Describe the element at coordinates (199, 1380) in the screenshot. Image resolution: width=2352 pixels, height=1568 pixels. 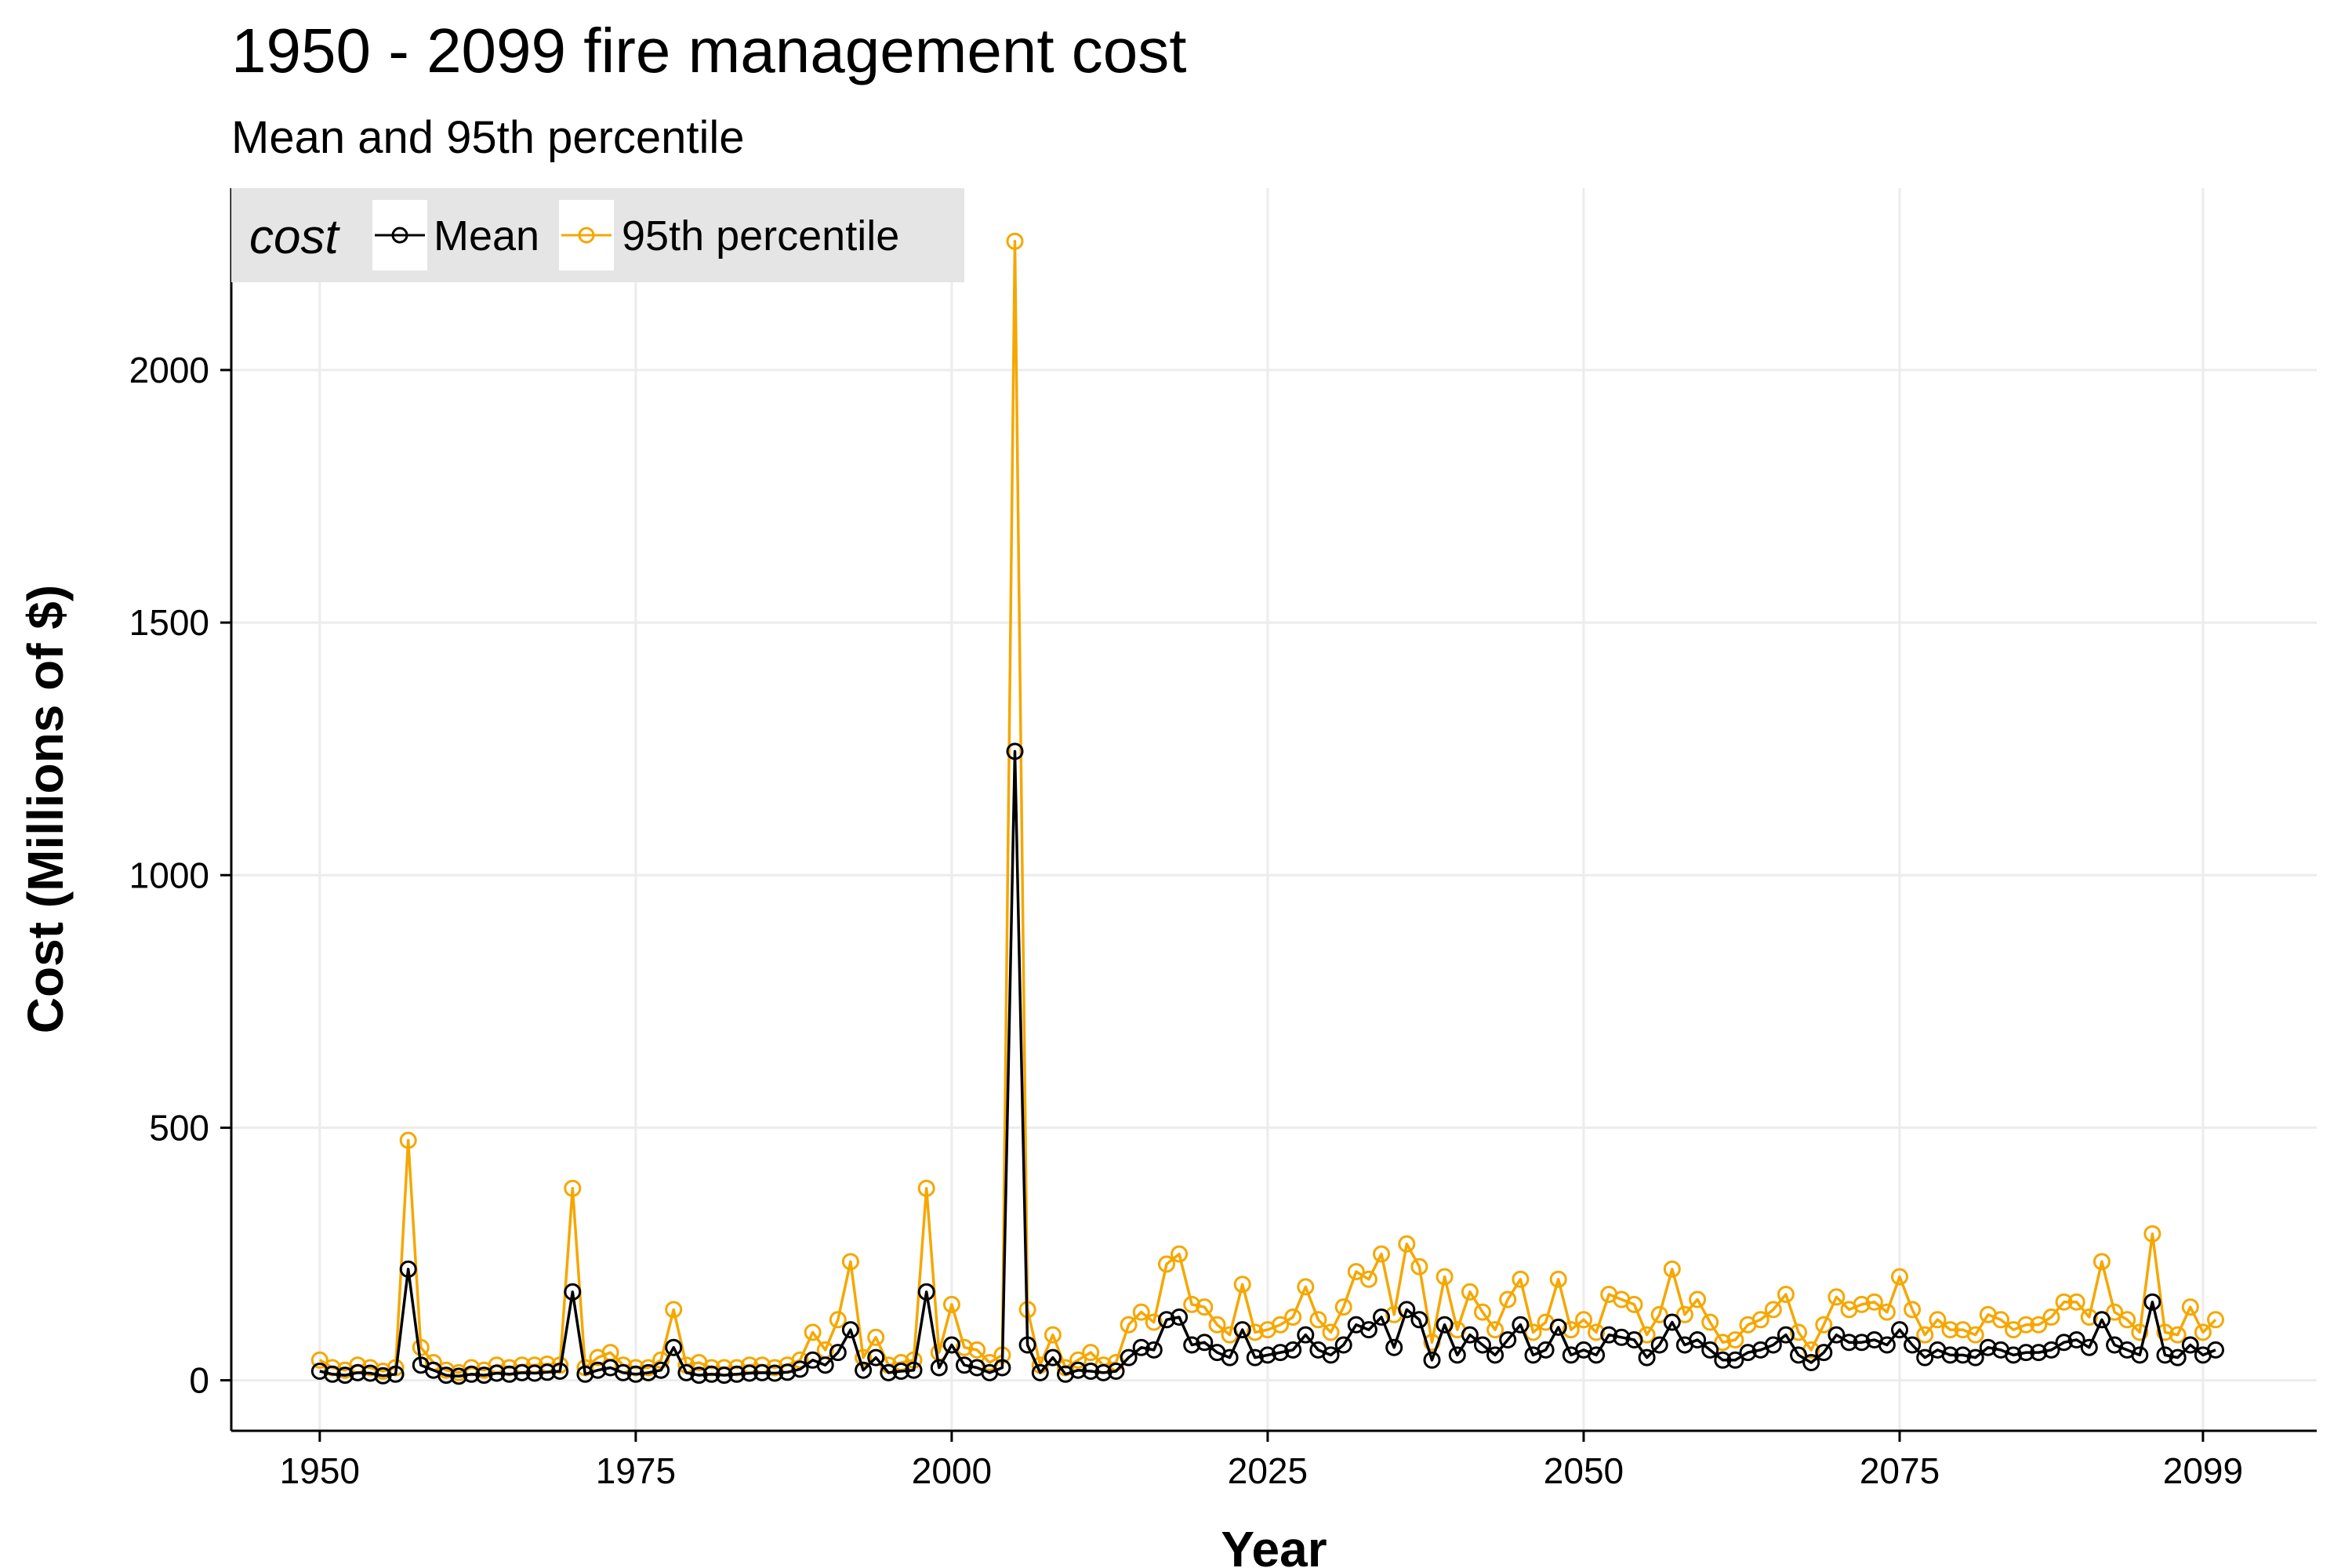
I see `y-tick-label: 0` at that location.